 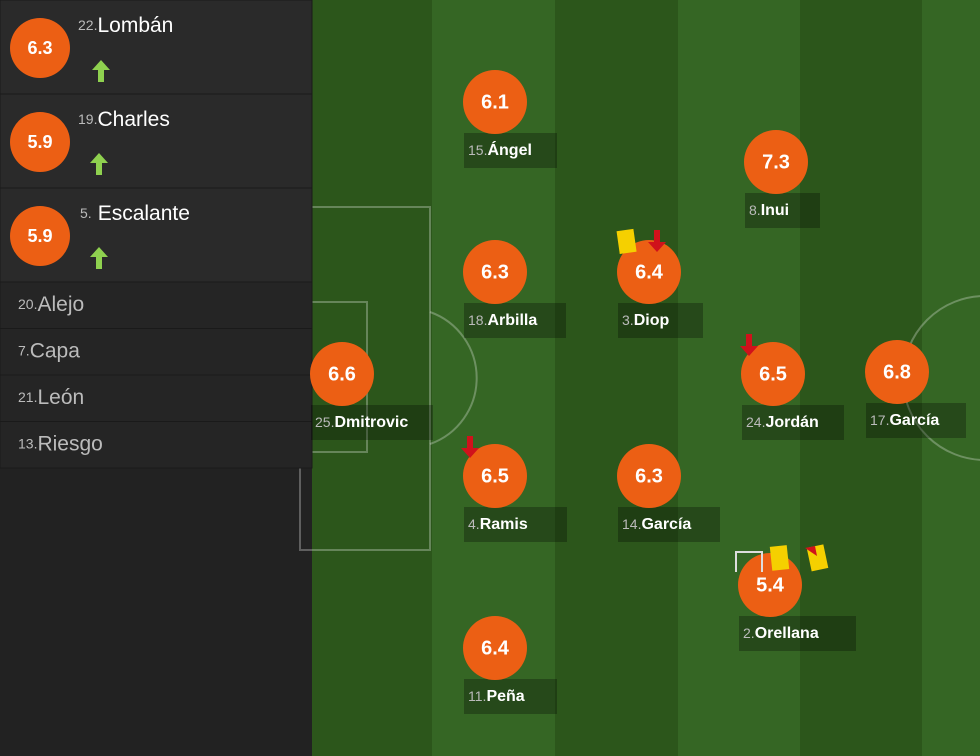 What do you see at coordinates (652, 320) in the screenshot?
I see `player-name: Diop` at bounding box center [652, 320].